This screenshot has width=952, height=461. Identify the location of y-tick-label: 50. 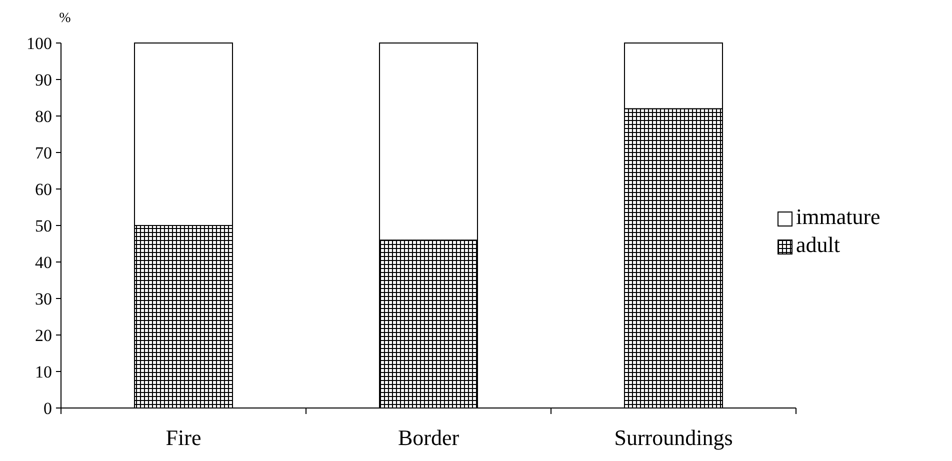
(43, 226).